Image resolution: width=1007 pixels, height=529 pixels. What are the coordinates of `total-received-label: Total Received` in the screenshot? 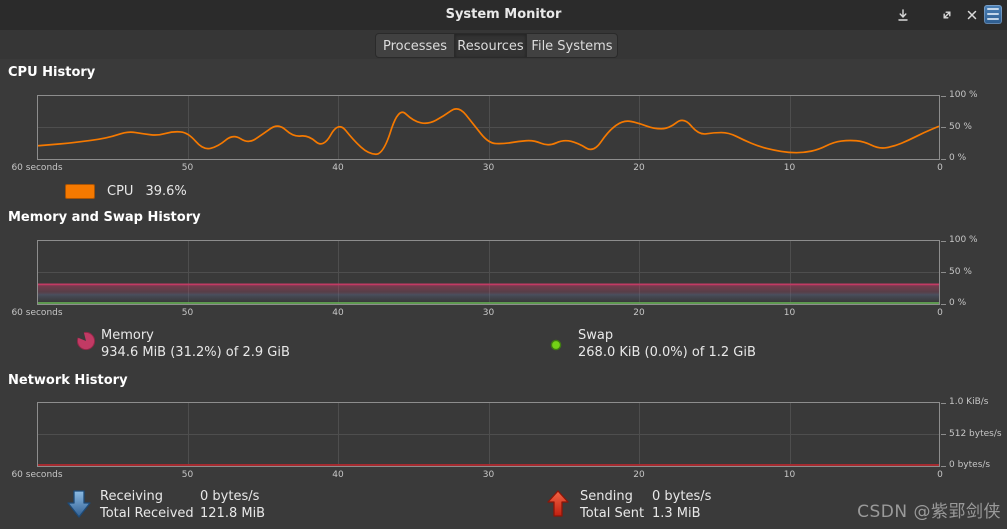 It's located at (147, 513).